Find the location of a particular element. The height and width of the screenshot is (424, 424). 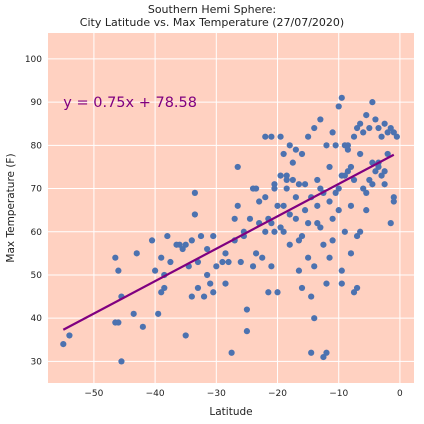

x-tick-label: −20 is located at coordinates (277, 394).